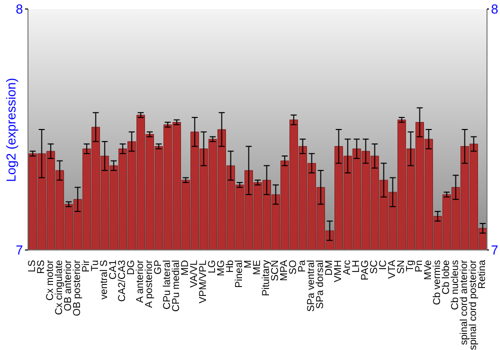 This screenshot has width=500, height=350. I want to click on x-tick-label: Tu, so click(95, 266).